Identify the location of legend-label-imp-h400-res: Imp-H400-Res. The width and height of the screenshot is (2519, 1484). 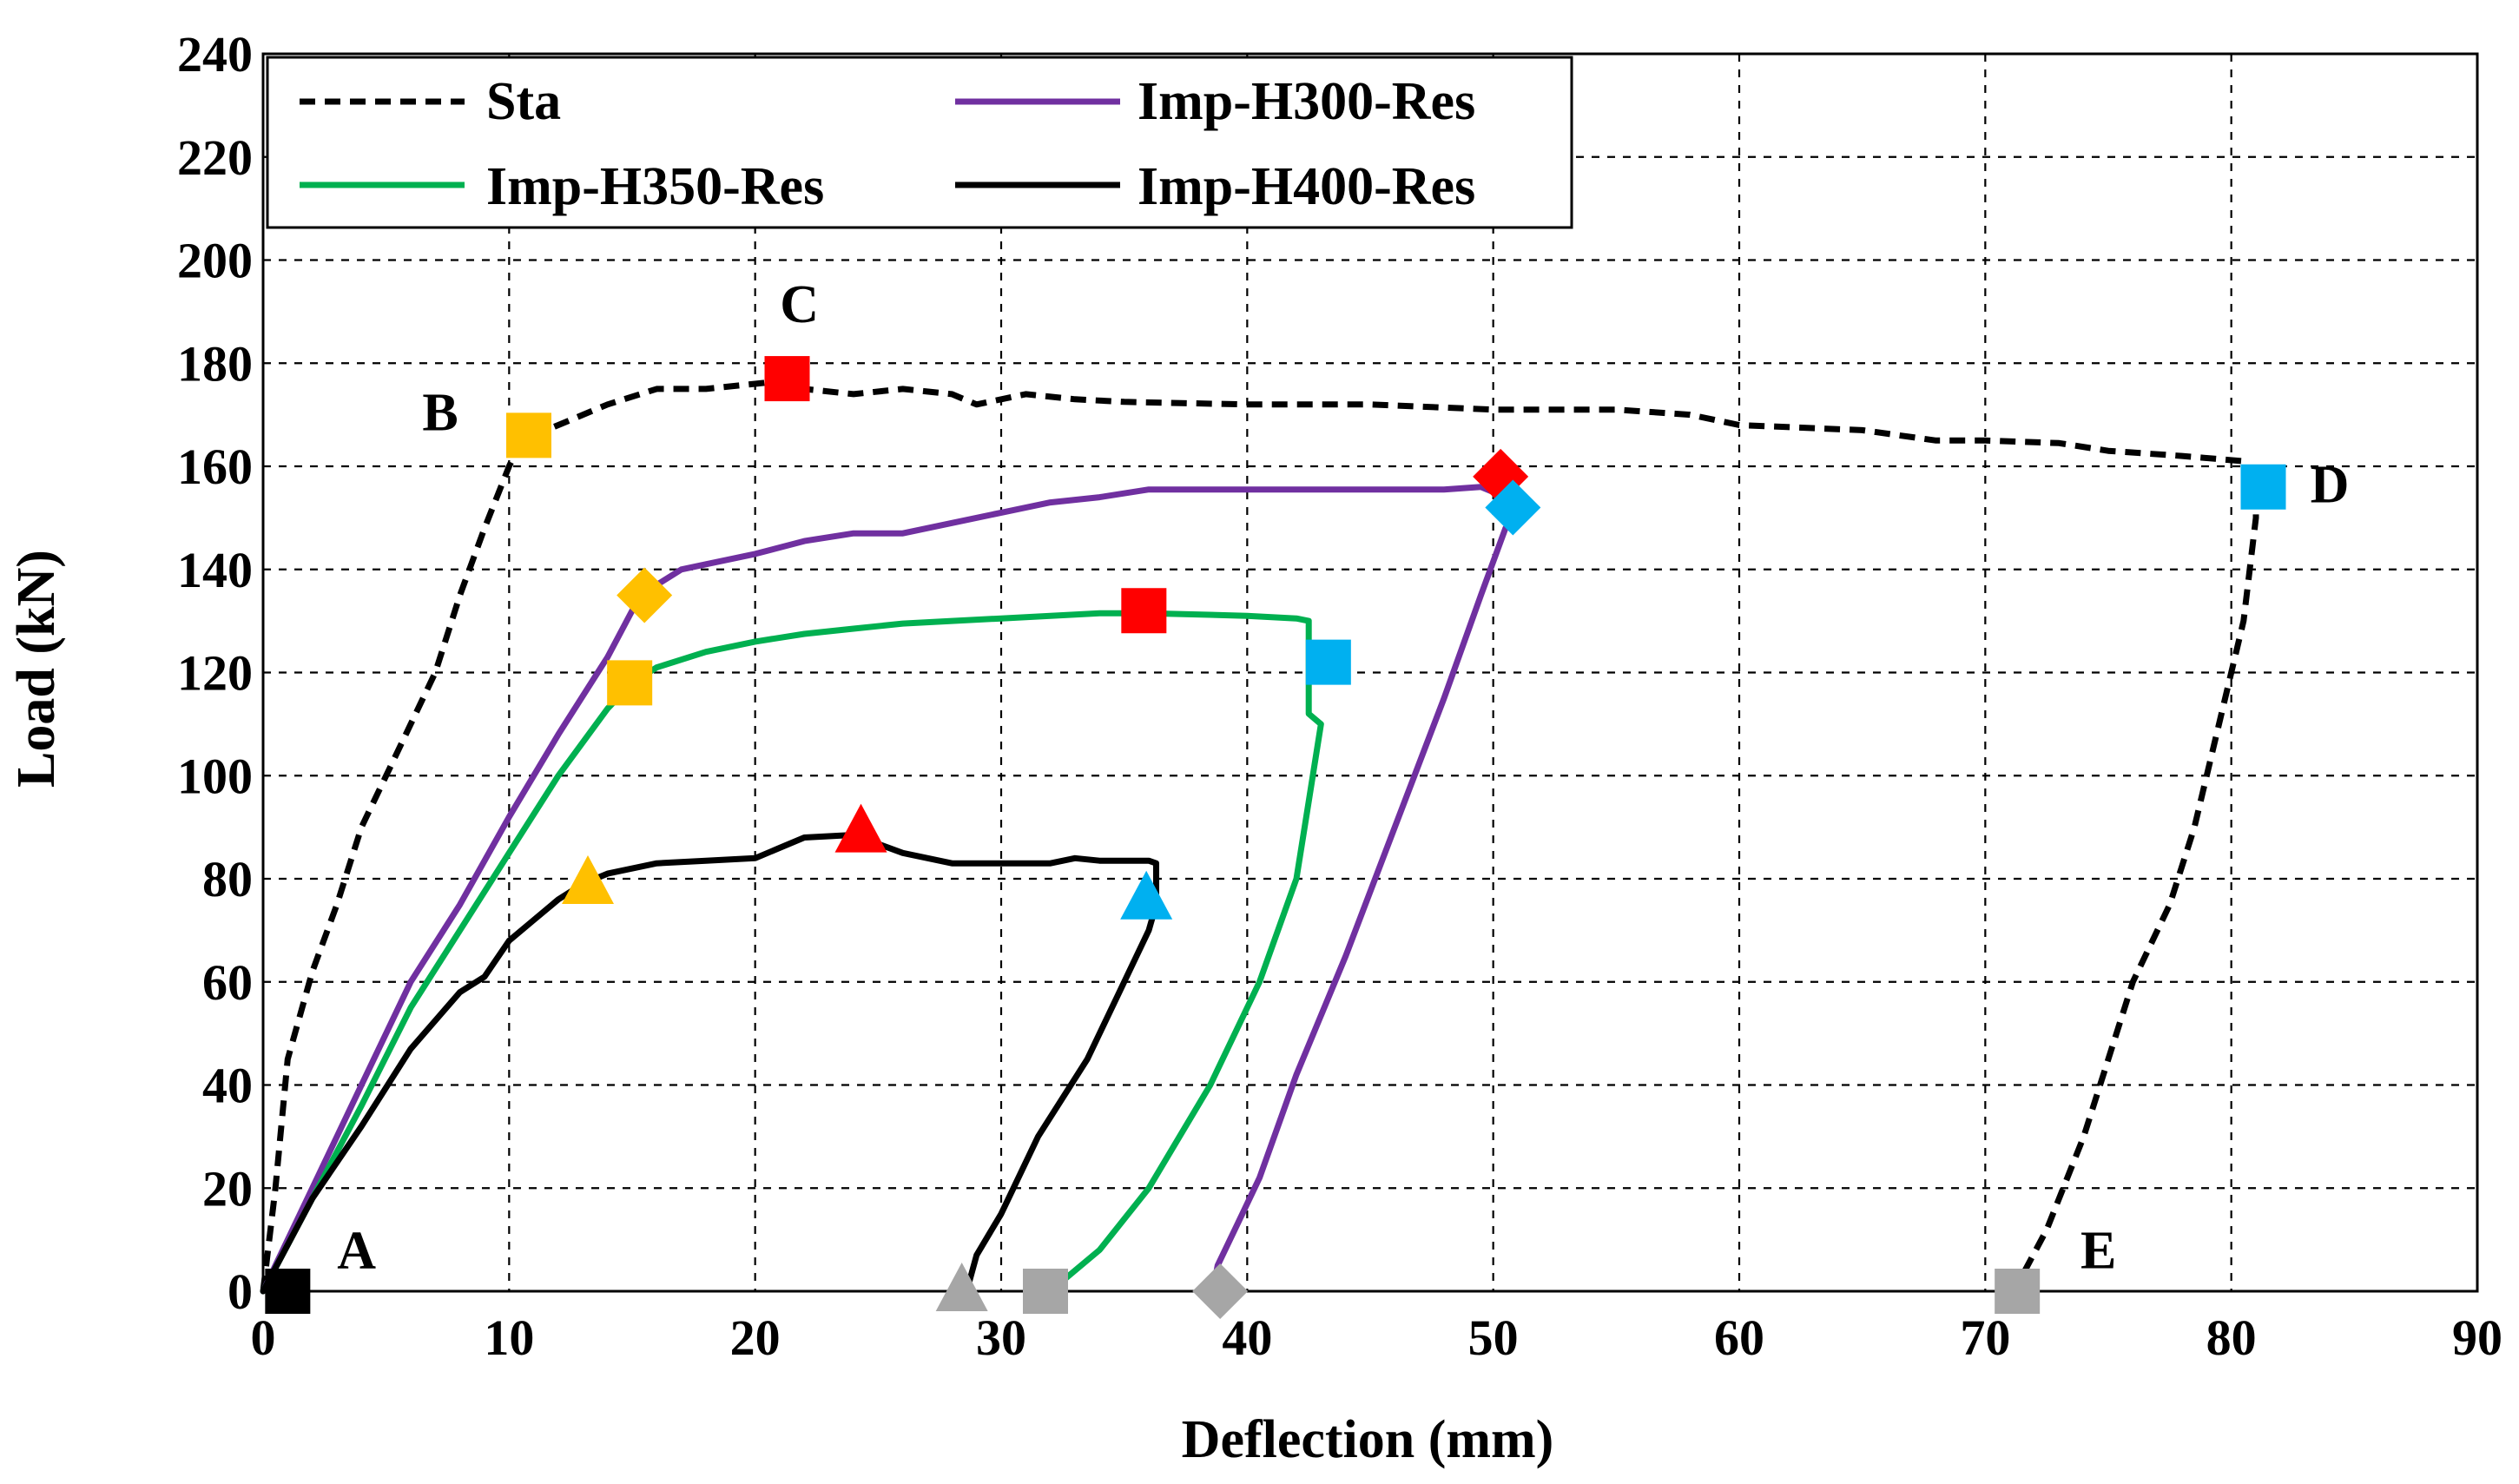
(1306, 186).